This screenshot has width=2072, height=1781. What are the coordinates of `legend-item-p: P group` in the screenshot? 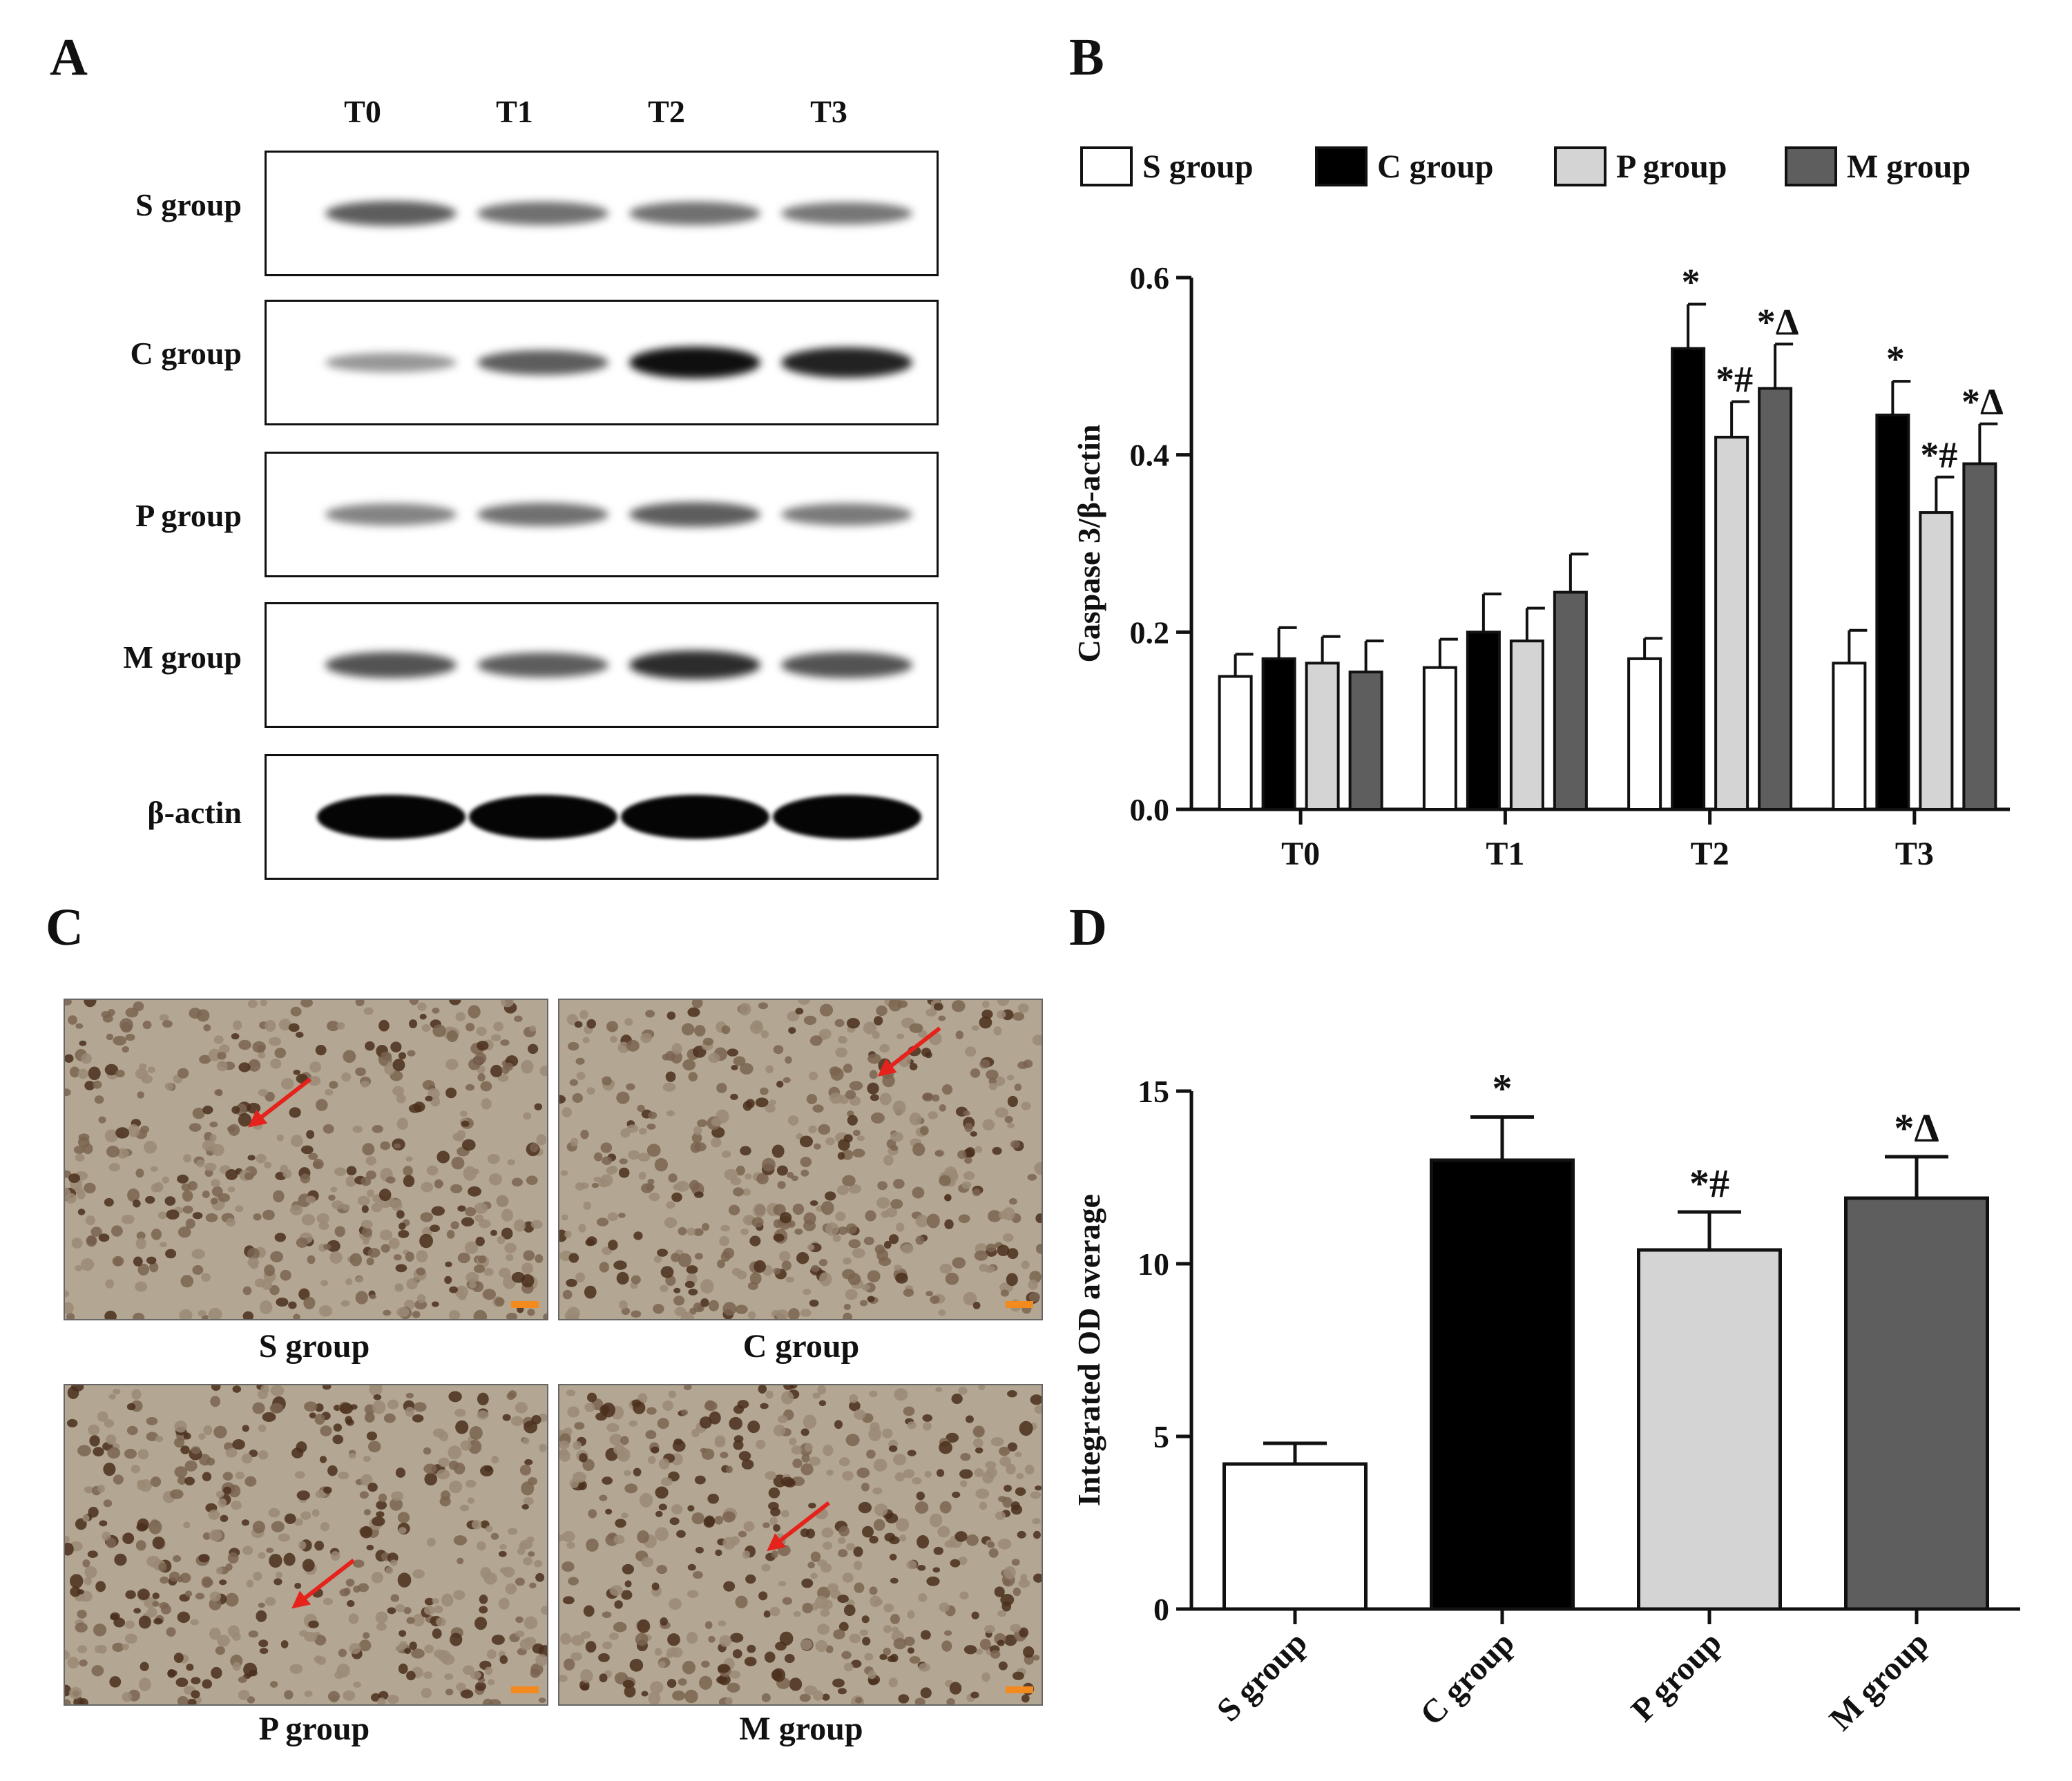 It's located at (1640, 166).